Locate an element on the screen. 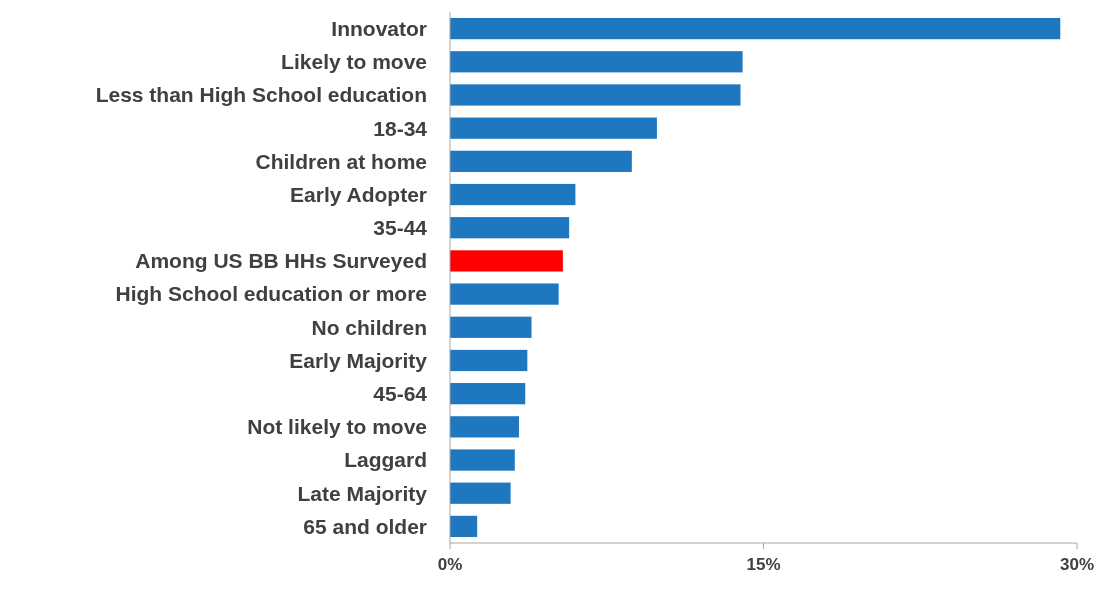 This screenshot has height=605, width=1111. y-tick-label: Early Adopter is located at coordinates (358, 194).